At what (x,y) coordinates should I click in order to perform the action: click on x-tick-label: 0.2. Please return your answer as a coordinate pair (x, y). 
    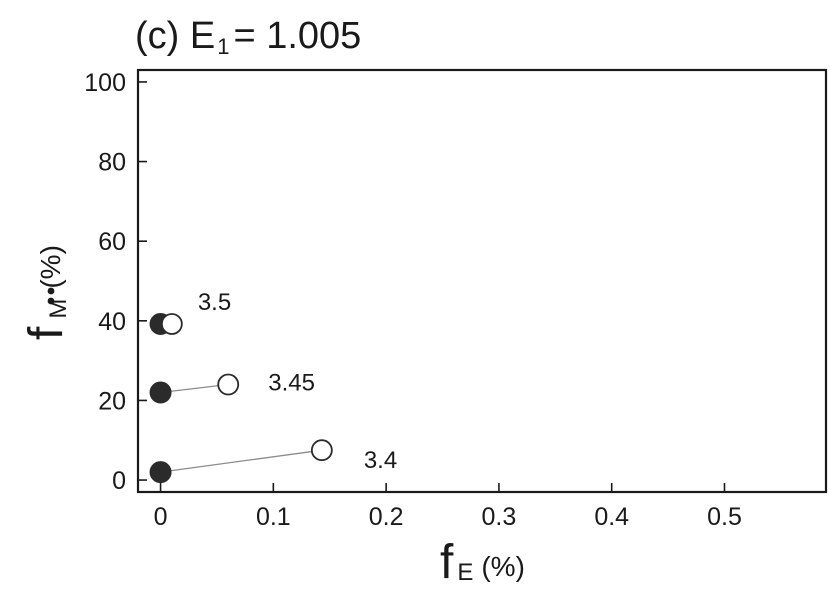
    Looking at the image, I should click on (386, 517).